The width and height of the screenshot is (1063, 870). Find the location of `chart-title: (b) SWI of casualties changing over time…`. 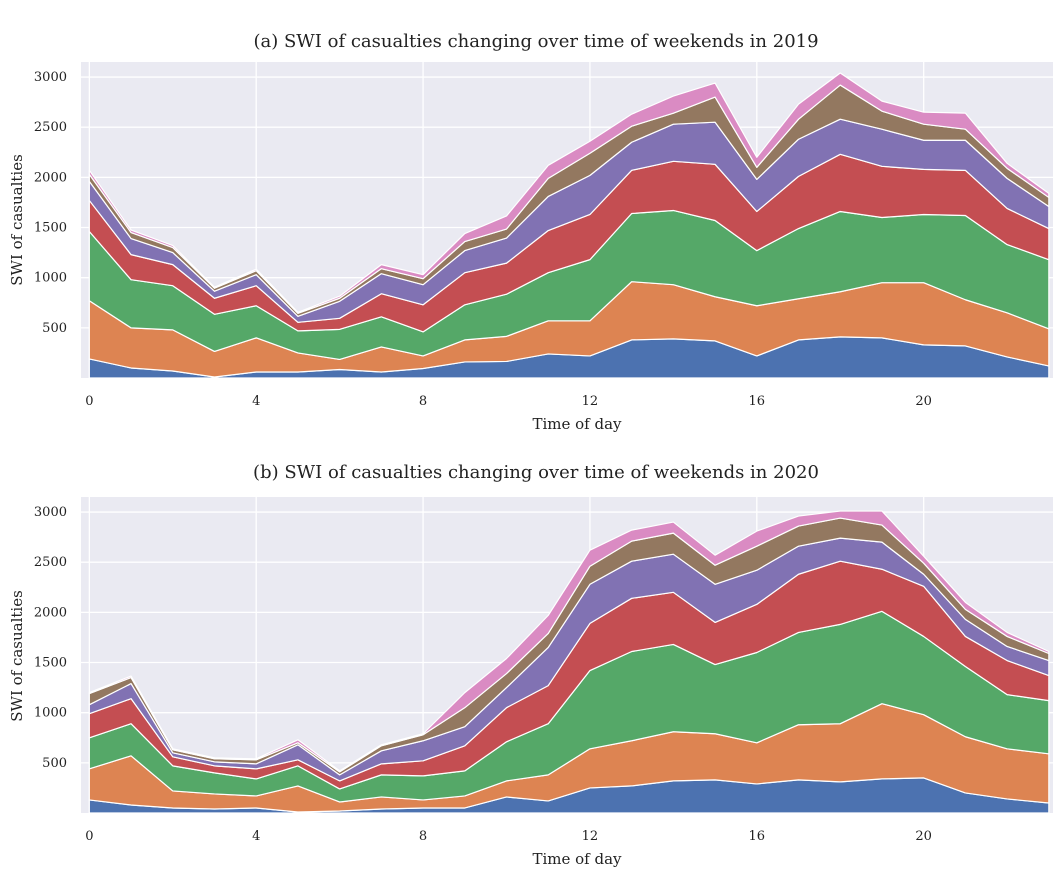

chart-title: (b) SWI of casualties changing over time… is located at coordinates (536, 472).